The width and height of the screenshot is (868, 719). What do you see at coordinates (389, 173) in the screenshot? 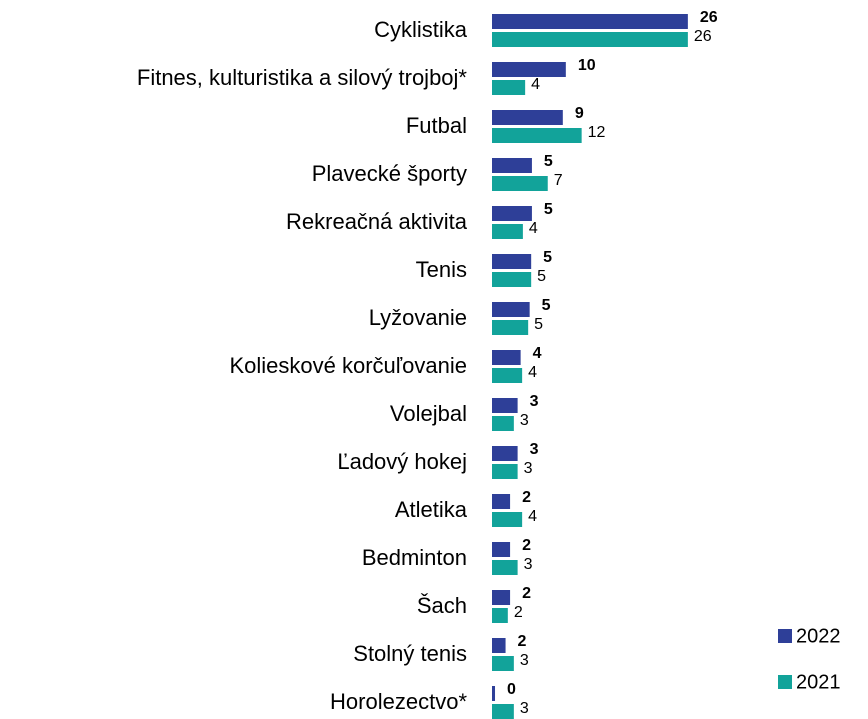
I see `category-label: Plavecké športy` at bounding box center [389, 173].